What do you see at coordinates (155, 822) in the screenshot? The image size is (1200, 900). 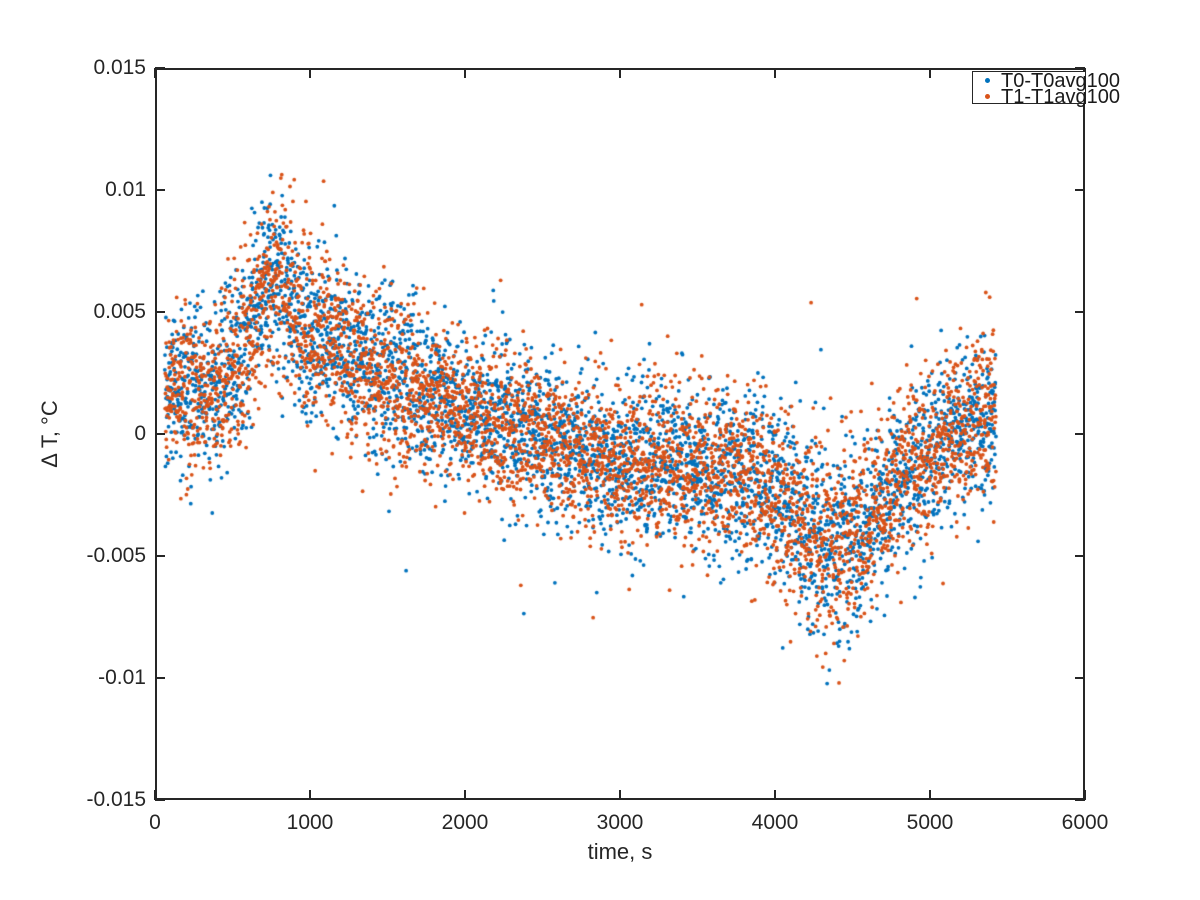 I see `x-tick-label: 0` at bounding box center [155, 822].